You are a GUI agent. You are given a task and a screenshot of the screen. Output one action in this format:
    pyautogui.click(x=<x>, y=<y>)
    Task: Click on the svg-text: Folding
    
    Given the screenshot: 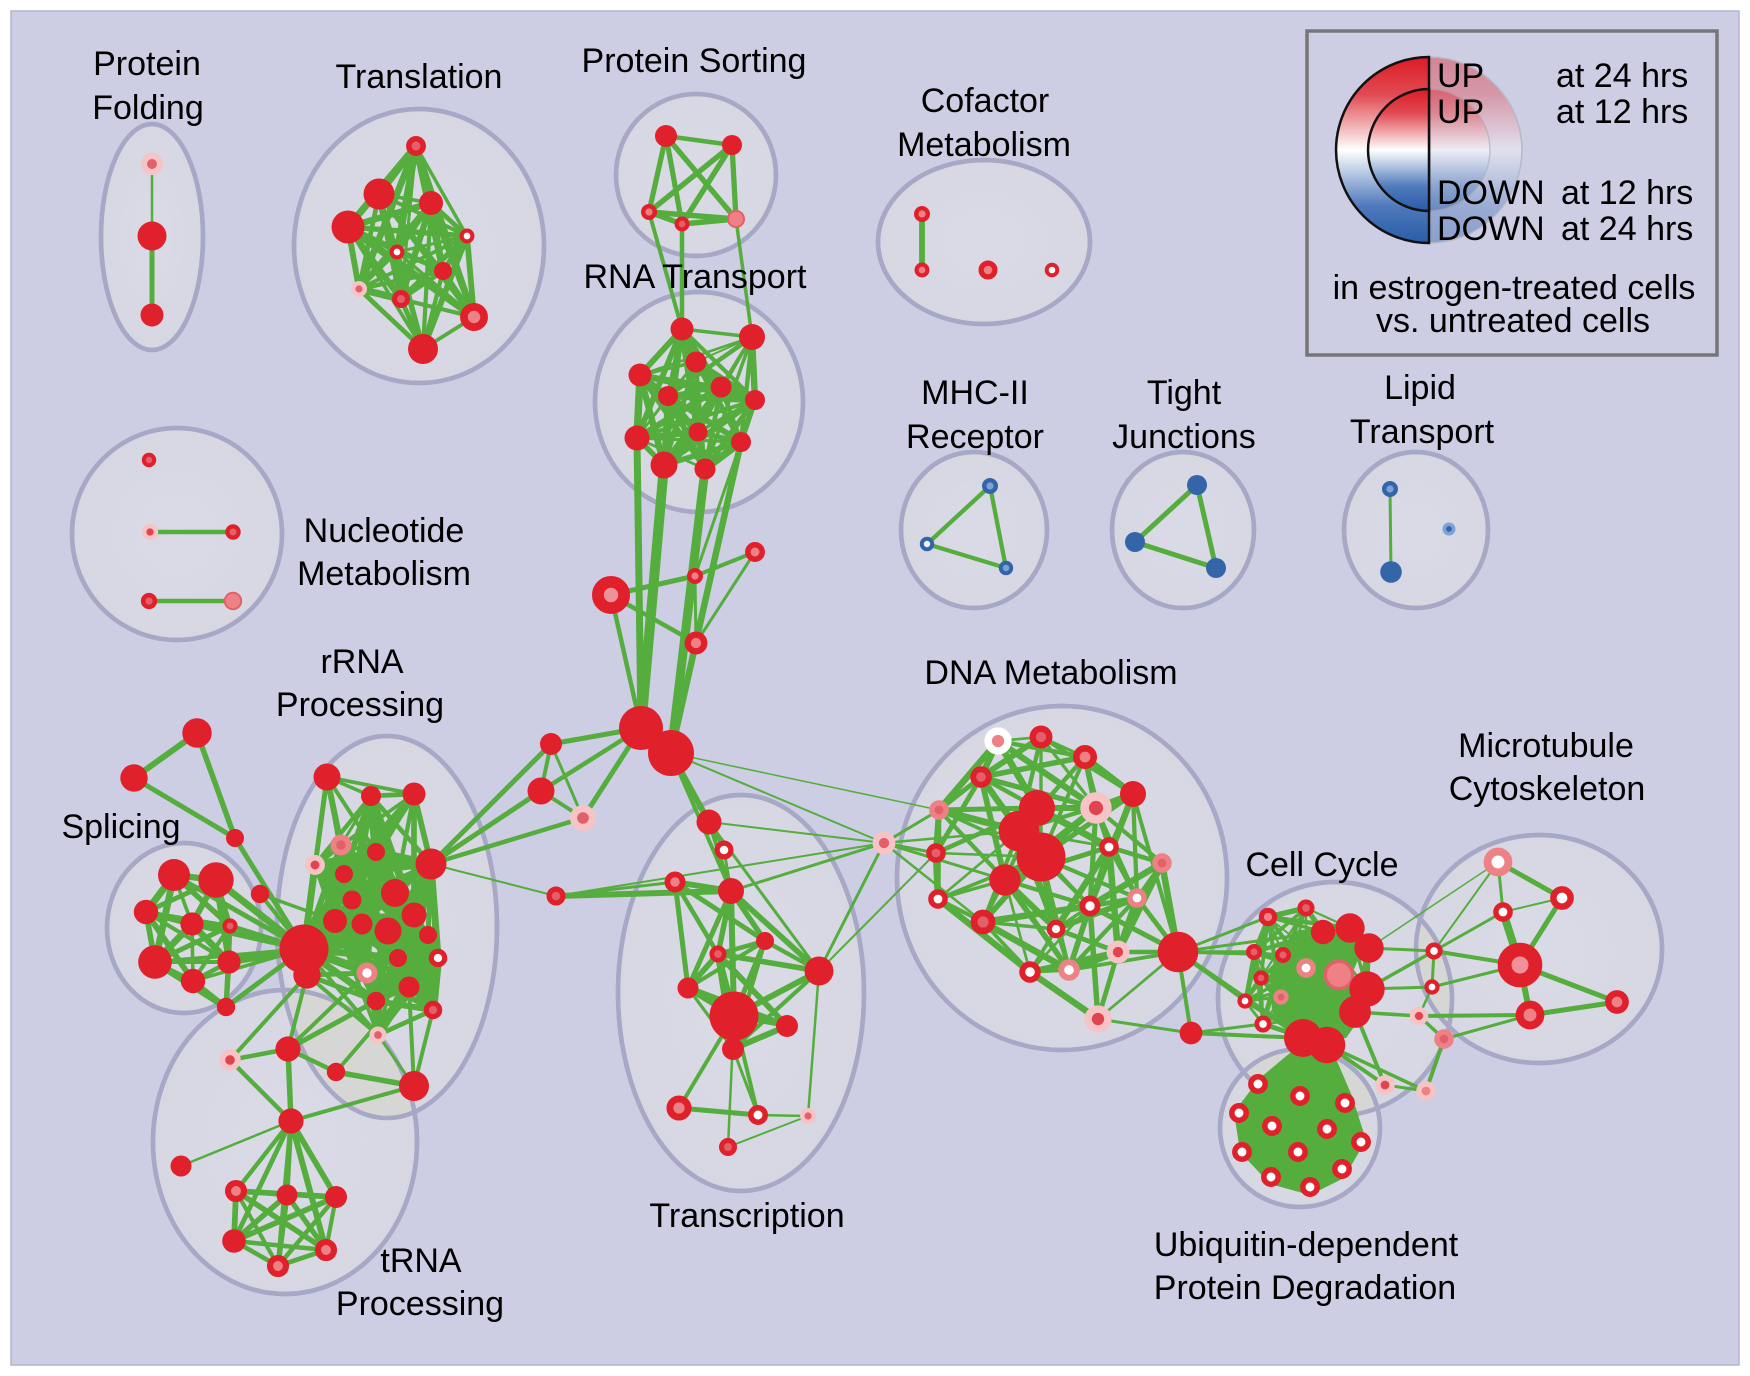 What is the action you would take?
    pyautogui.click(x=148, y=108)
    